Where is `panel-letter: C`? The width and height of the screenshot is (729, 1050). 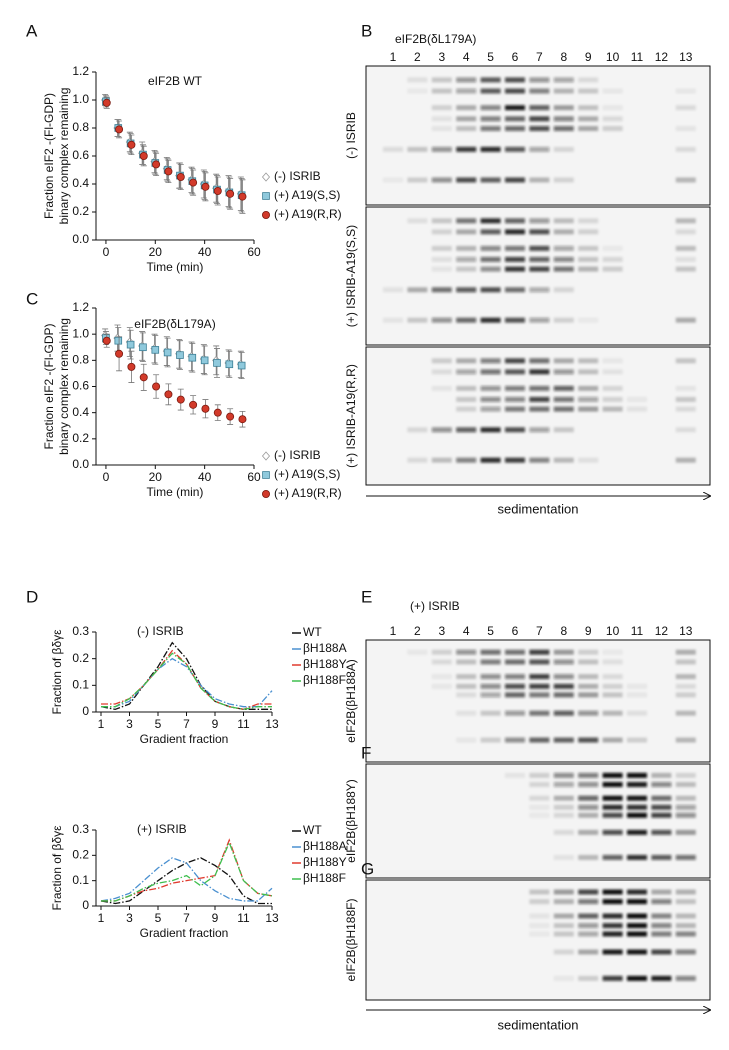 panel-letter: C is located at coordinates (32, 298).